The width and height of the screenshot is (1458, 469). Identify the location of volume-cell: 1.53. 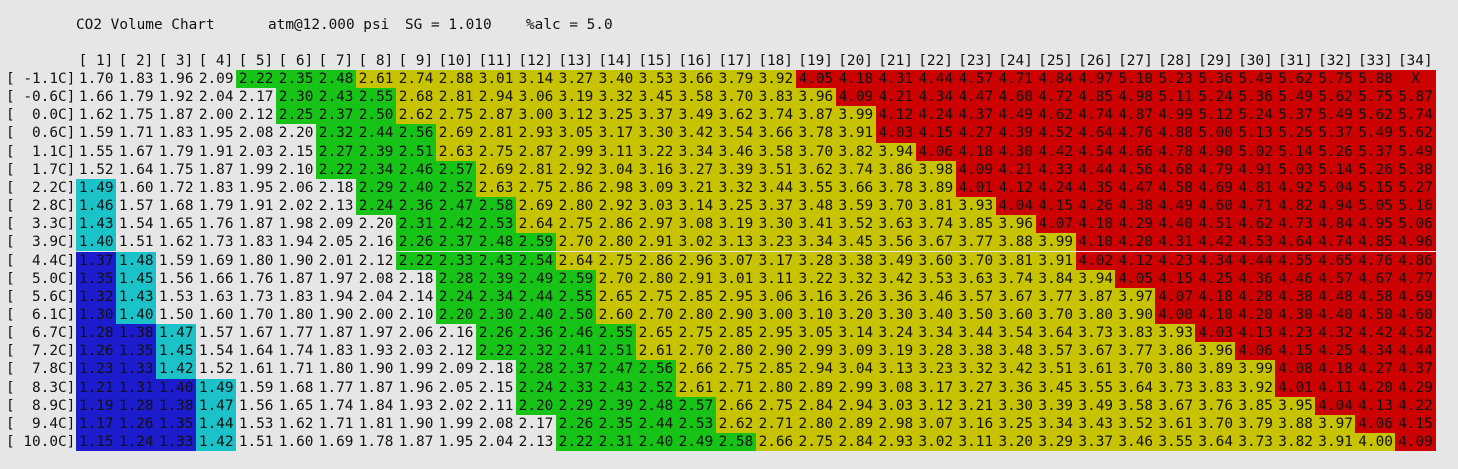
(176, 296).